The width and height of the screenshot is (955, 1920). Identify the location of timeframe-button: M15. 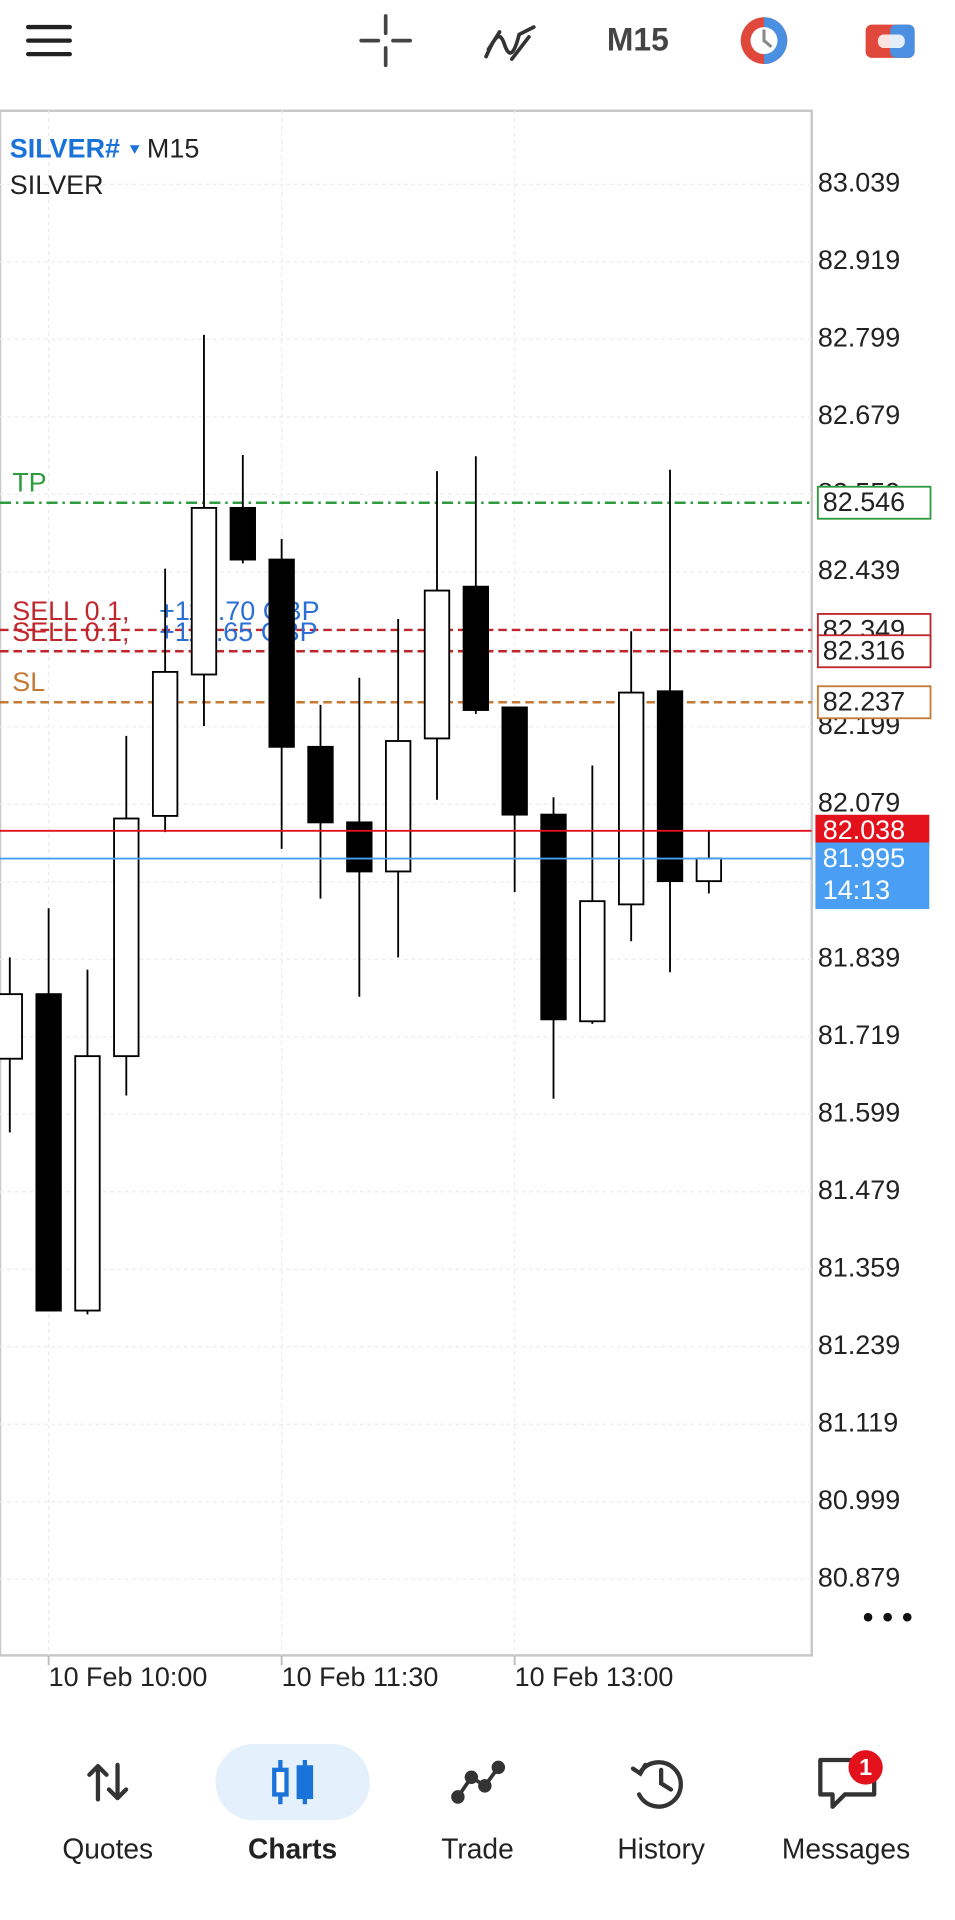
(638, 39).